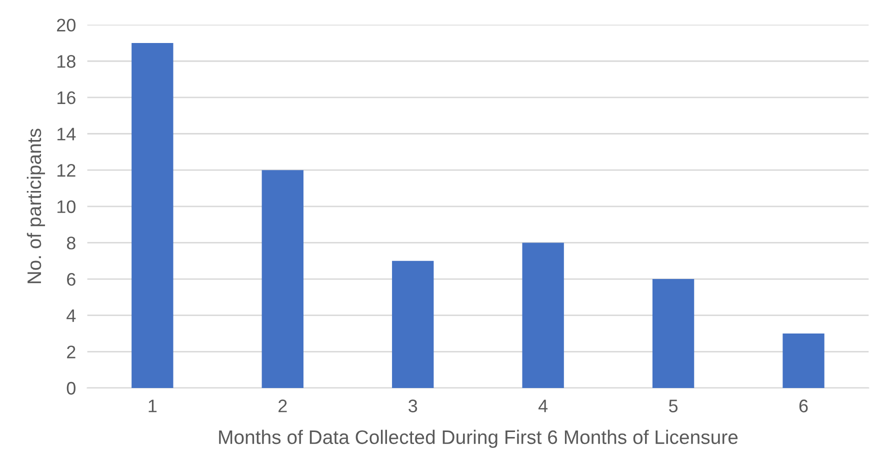 This screenshot has height=468, width=873. What do you see at coordinates (71, 352) in the screenshot?
I see `y-tick-label: 2` at bounding box center [71, 352].